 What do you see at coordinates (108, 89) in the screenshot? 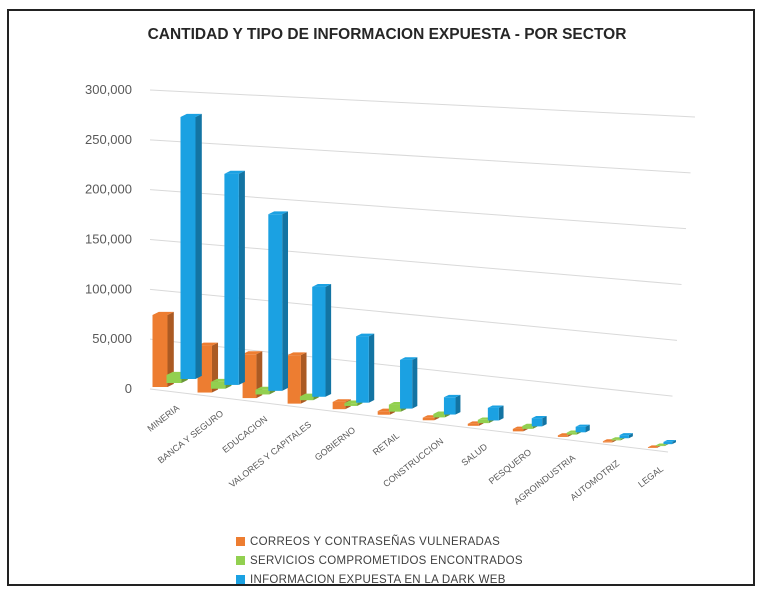
I see `y-tick-label: 300,000` at bounding box center [108, 89].